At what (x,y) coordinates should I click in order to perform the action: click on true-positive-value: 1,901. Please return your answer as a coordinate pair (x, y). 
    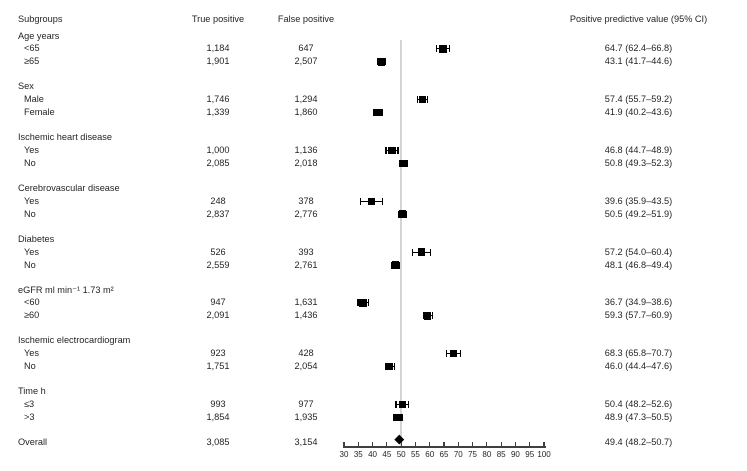
    Looking at the image, I should click on (218, 61).